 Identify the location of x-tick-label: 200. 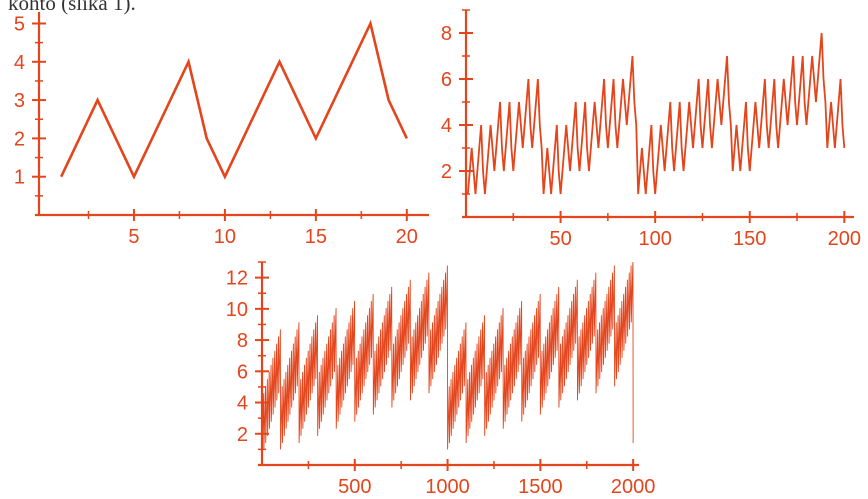
(844, 239).